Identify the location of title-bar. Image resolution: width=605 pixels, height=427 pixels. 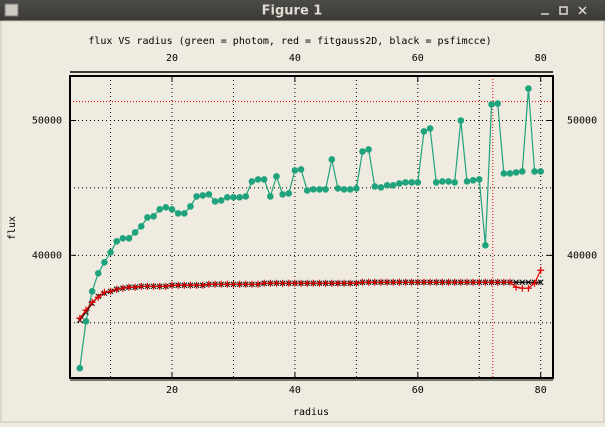
(302, 10).